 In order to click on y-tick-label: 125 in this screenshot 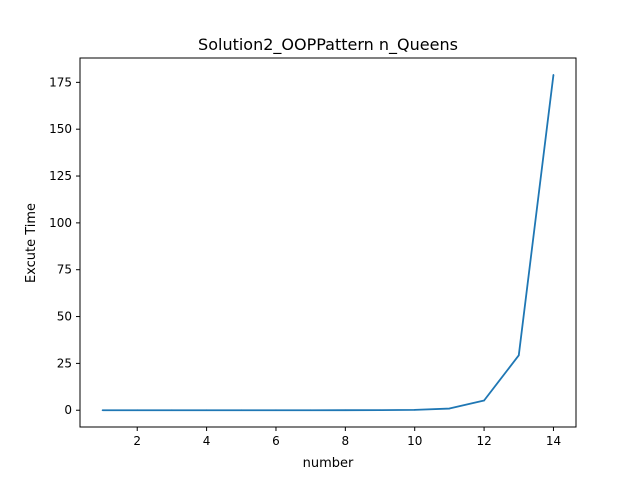, I will do `click(60, 176)`.